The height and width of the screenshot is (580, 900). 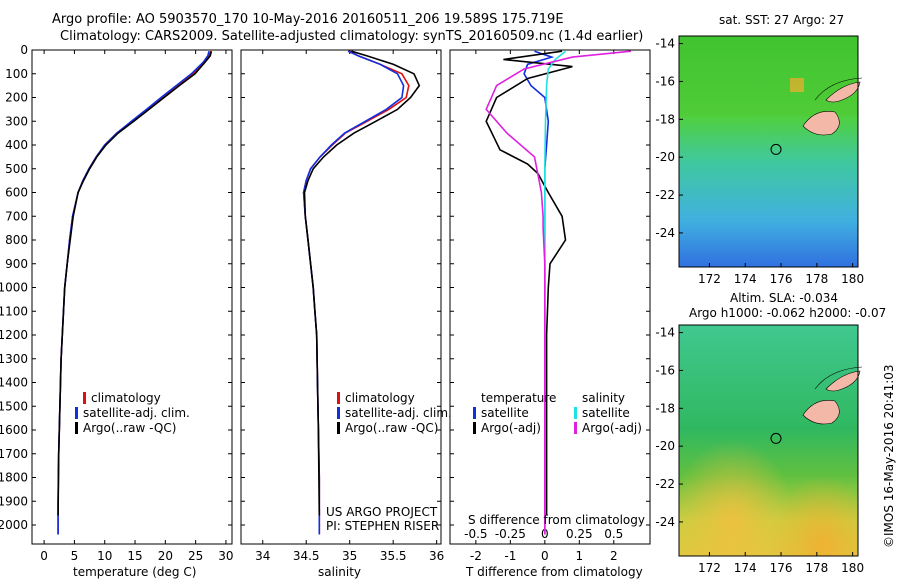 What do you see at coordinates (393, 556) in the screenshot?
I see `x-tick-label: 35.5` at bounding box center [393, 556].